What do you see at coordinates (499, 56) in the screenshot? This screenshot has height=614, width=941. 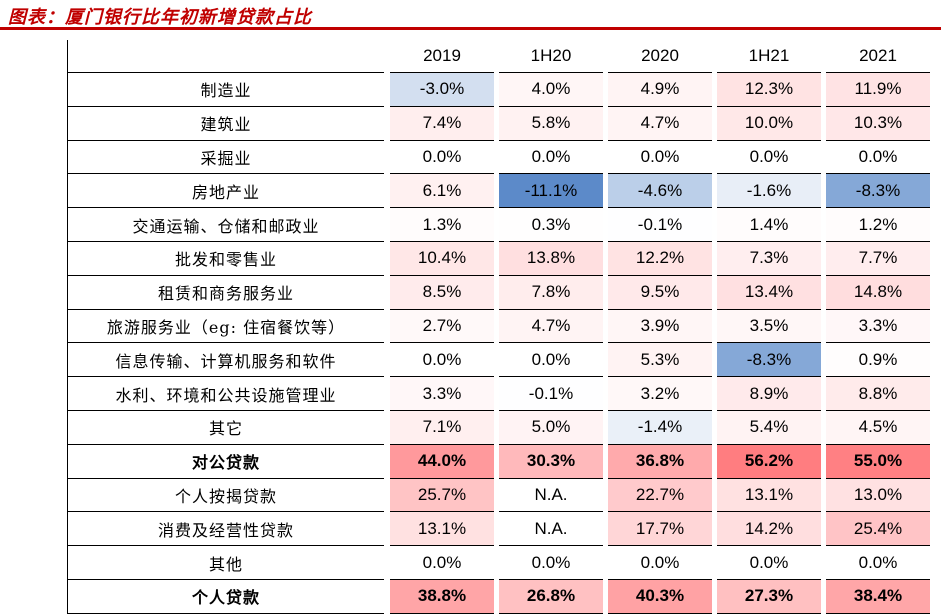 I see `header-row: 2019 1H20 2020 1H21 2021` at bounding box center [499, 56].